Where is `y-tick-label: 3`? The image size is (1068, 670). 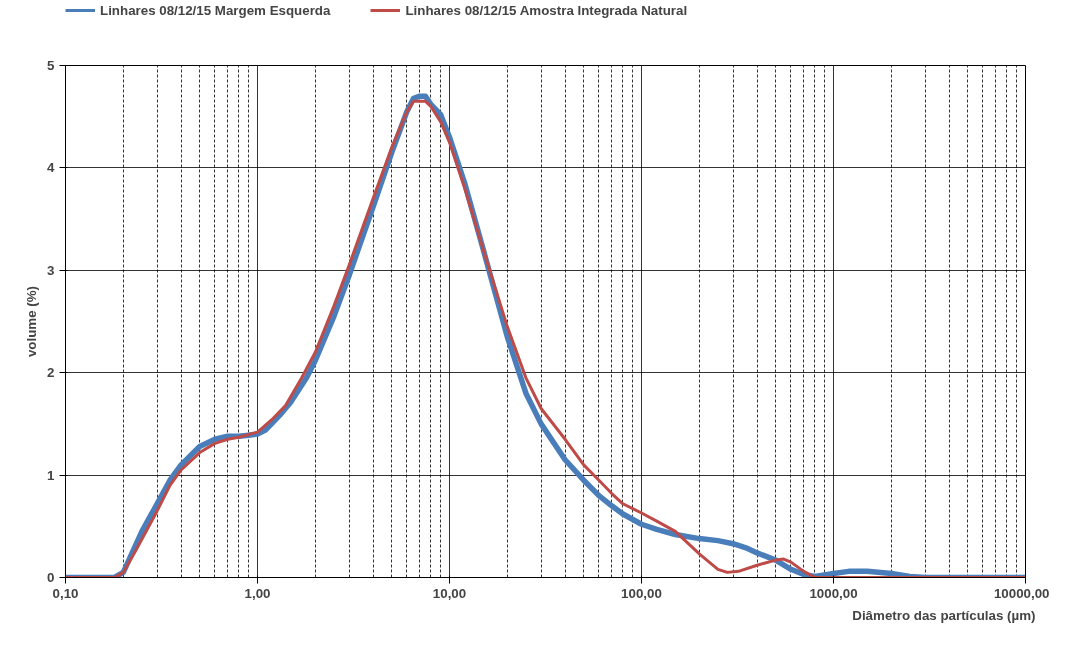 y-tick-label: 3 is located at coordinates (51, 270).